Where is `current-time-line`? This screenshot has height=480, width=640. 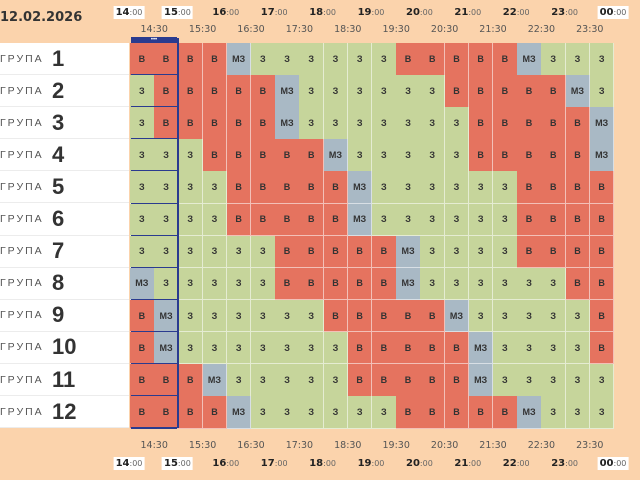 current-time-line is located at coordinates (178, 233).